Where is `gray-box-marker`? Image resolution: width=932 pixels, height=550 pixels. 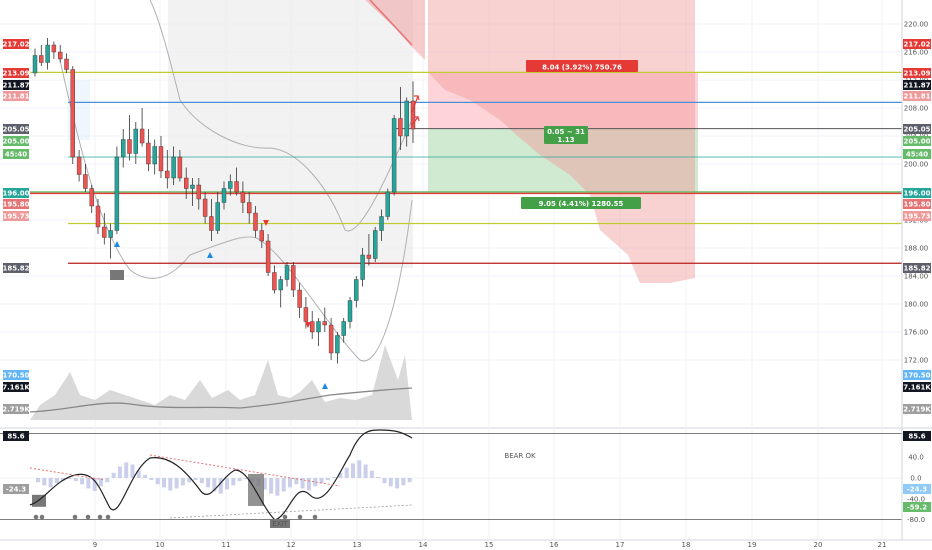
gray-box-marker is located at coordinates (117, 275).